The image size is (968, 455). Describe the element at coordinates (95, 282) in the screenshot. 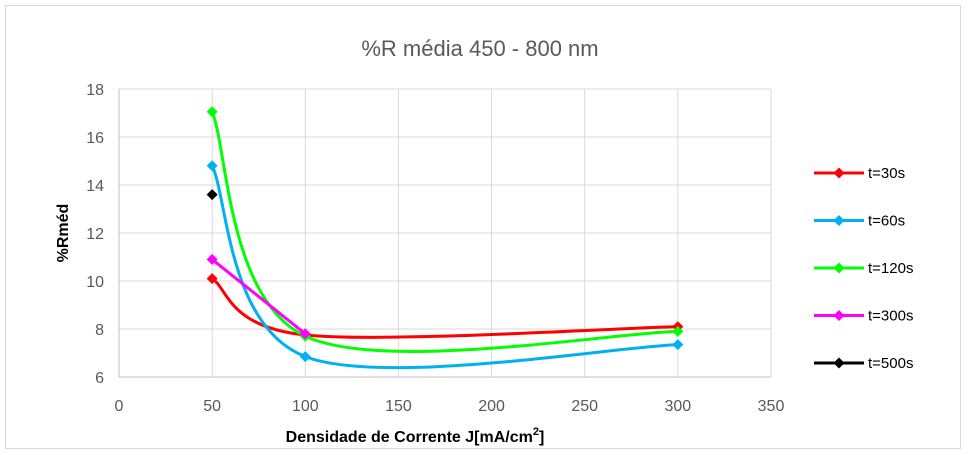

I see `y-tick-label: 10` at that location.